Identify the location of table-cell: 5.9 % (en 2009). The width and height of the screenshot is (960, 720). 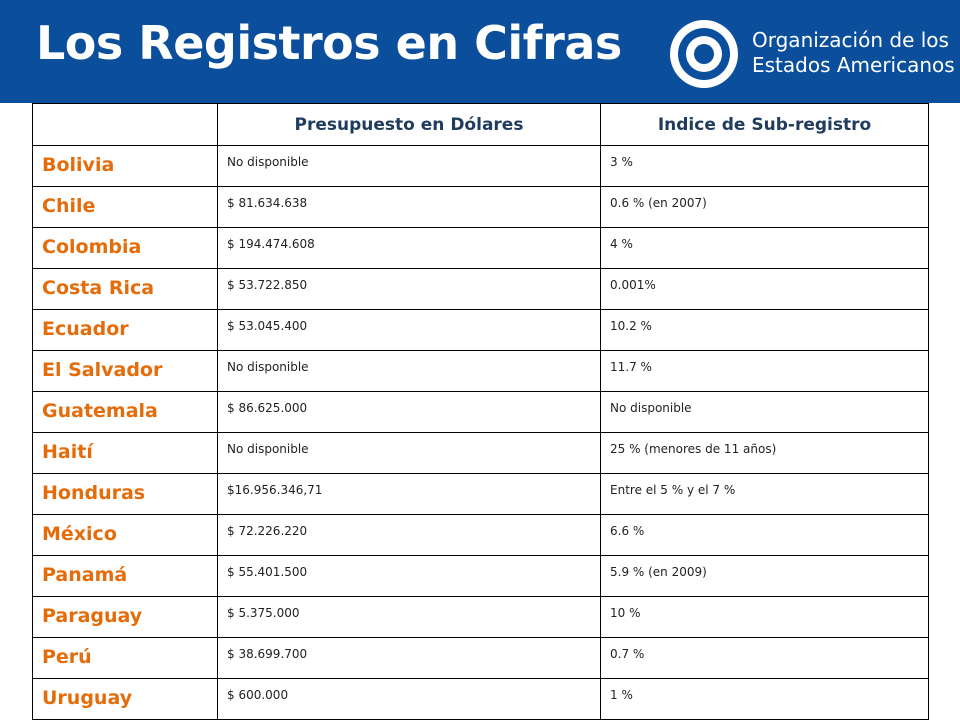
(764, 576).